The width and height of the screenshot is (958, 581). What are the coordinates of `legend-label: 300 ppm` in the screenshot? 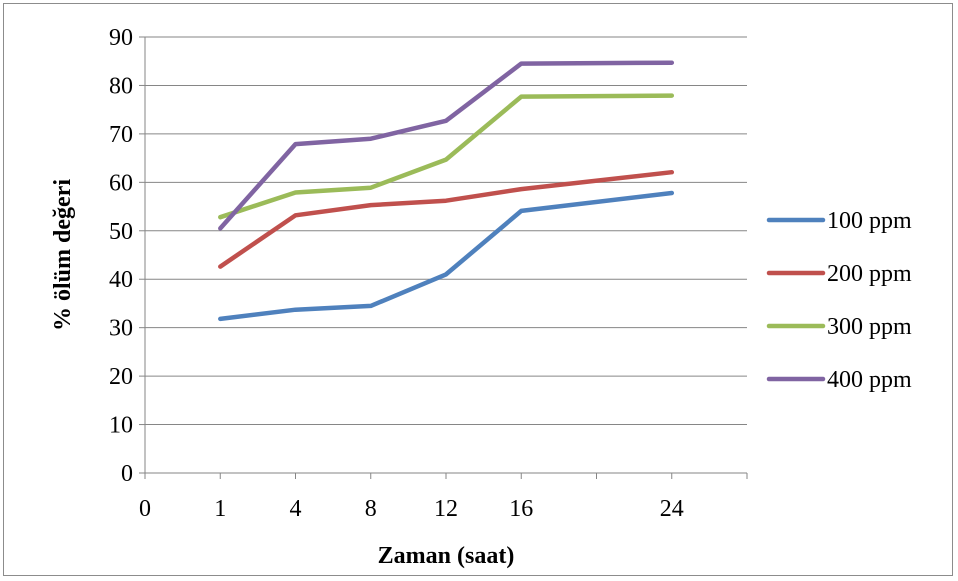 It's located at (869, 327).